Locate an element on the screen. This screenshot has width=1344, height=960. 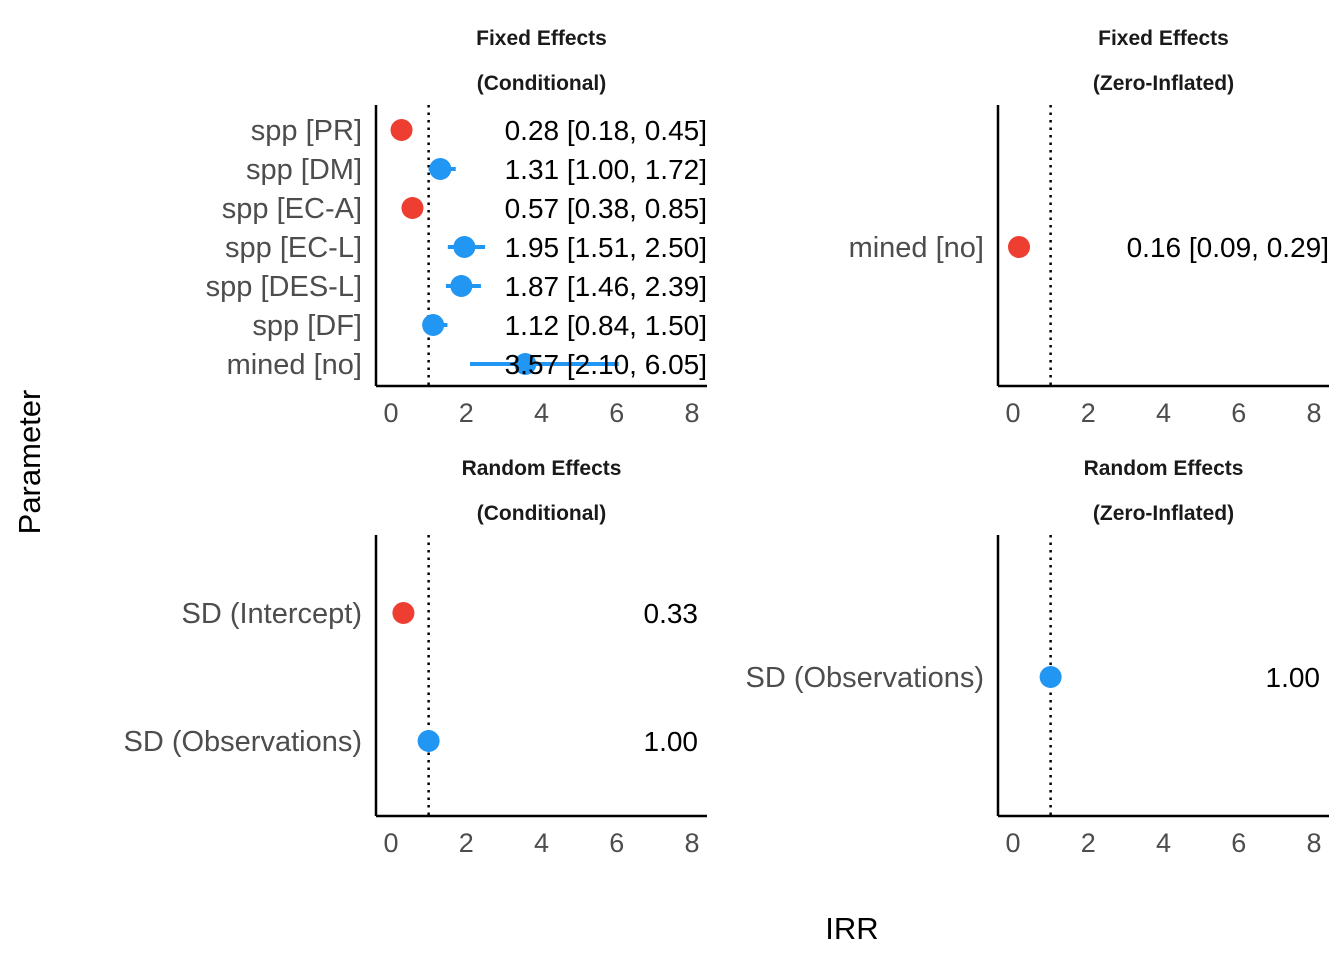
x-axis-title: IRR is located at coordinates (851, 928).